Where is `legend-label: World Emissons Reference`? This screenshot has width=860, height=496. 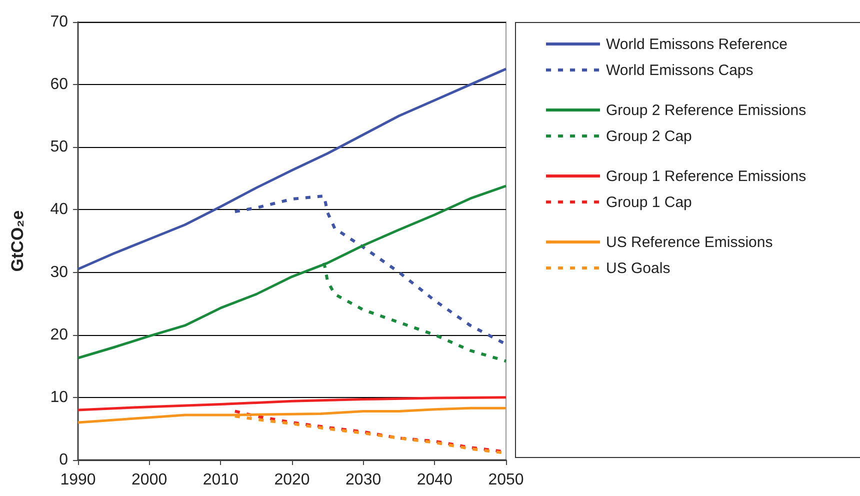 legend-label: World Emissons Reference is located at coordinates (697, 44).